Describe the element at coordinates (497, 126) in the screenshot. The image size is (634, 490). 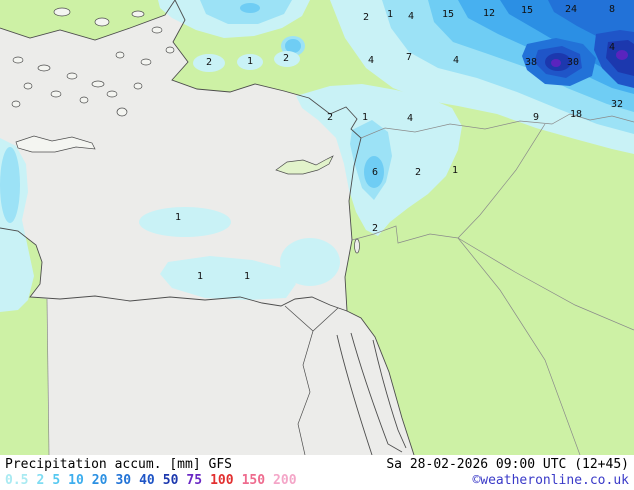
I see `border-turkey-syria` at that location.